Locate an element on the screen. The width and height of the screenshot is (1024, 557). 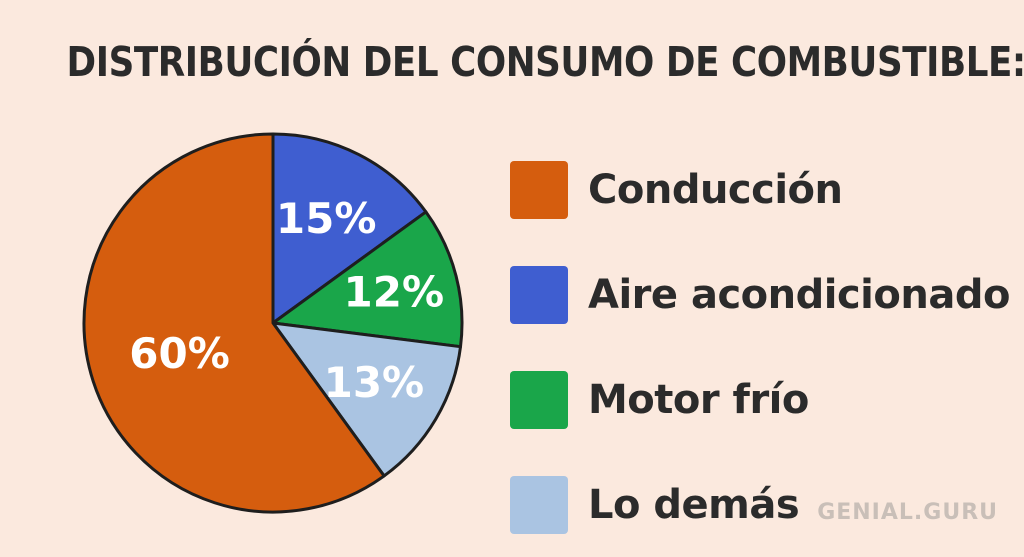
legend-swatch-lo-demas is located at coordinates (539, 504).